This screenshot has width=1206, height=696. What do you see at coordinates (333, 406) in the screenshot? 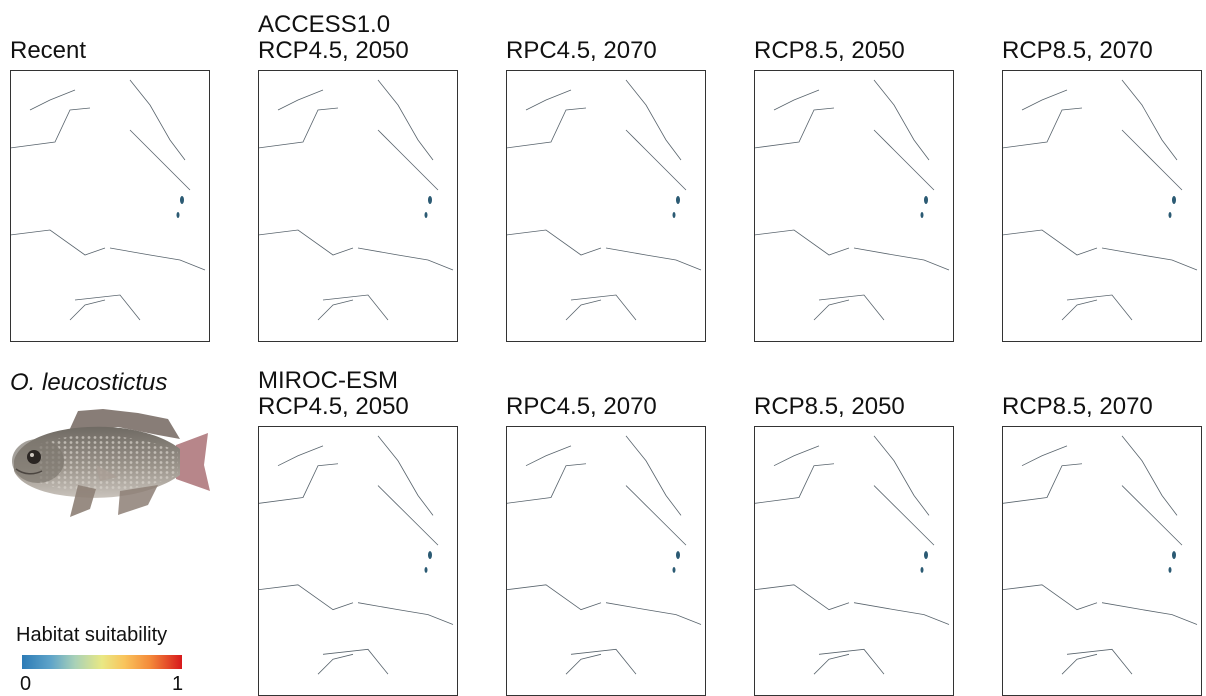
I see `label-row2-panel1: RCP4.5, 2050` at bounding box center [333, 406].